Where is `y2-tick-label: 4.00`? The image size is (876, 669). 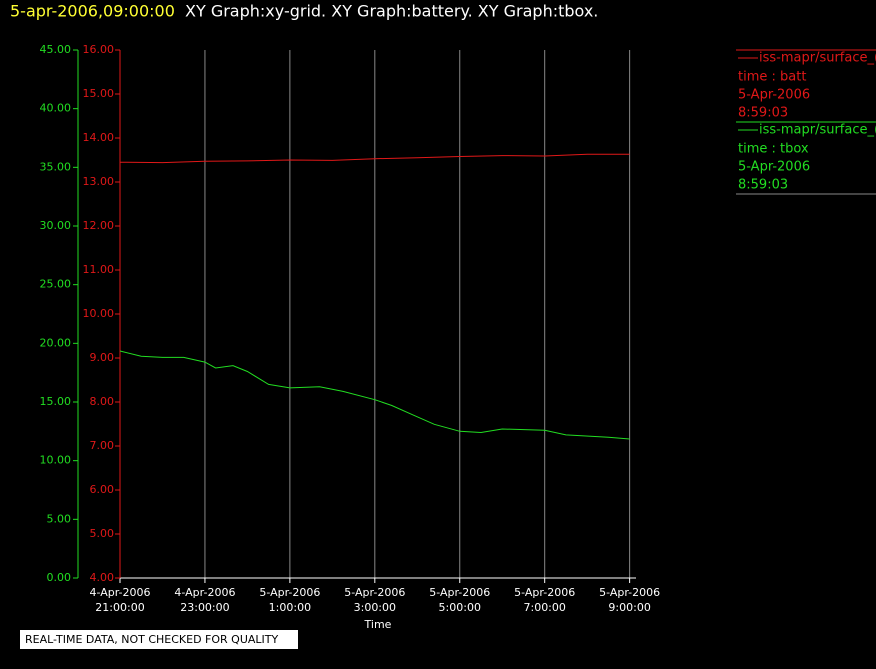 y2-tick-label: 4.00 is located at coordinates (102, 577).